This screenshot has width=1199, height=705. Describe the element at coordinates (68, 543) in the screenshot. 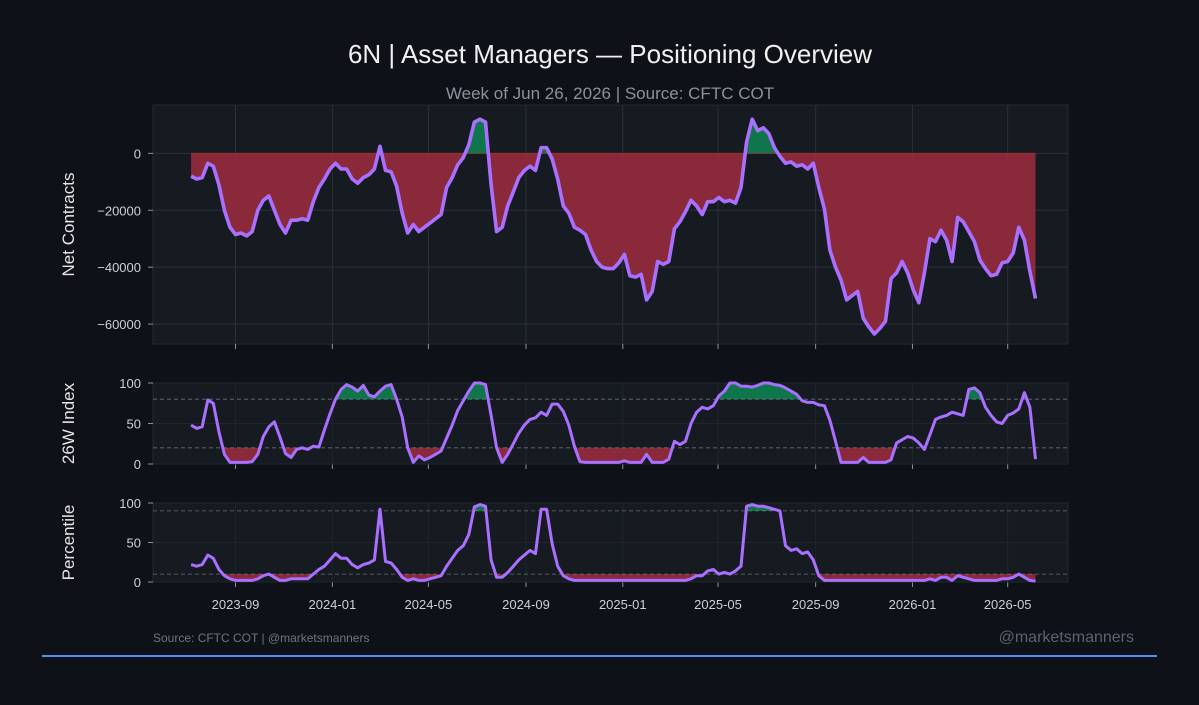

I see `y-axis-label: Percentile` at that location.